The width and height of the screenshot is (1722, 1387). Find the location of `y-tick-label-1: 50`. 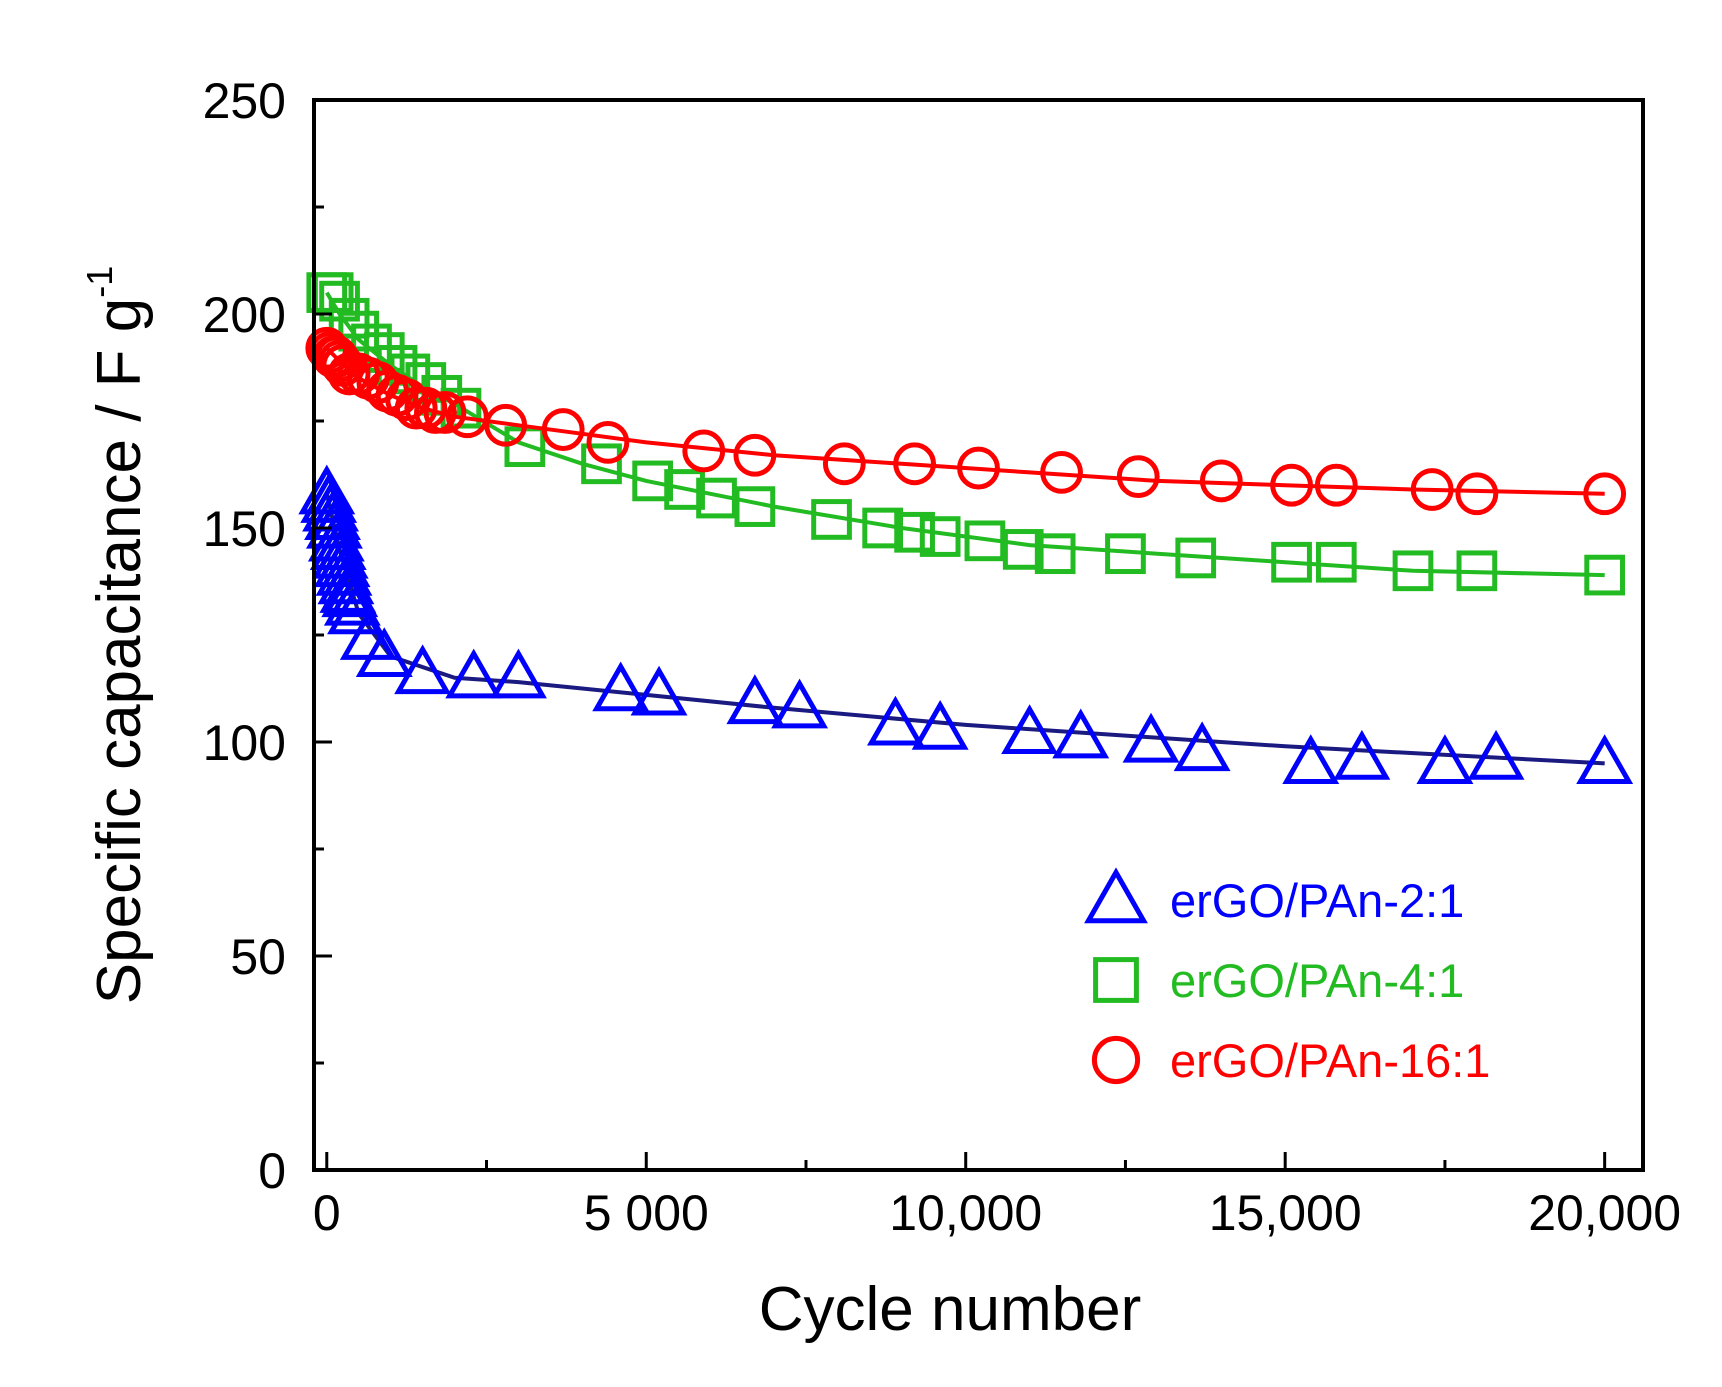

y-tick-label-1: 50 is located at coordinates (258, 957).